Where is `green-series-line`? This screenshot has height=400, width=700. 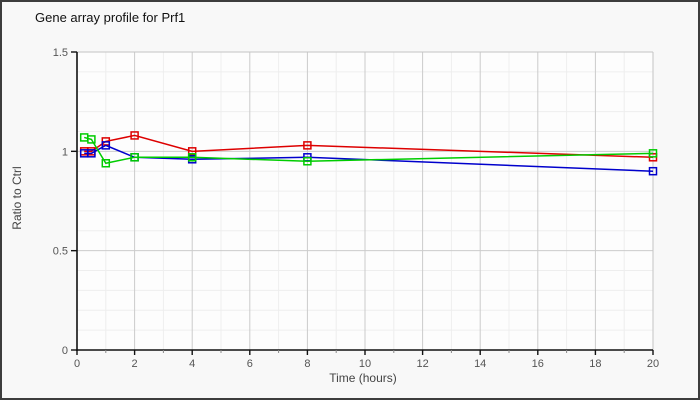
green-series-line is located at coordinates (369, 150).